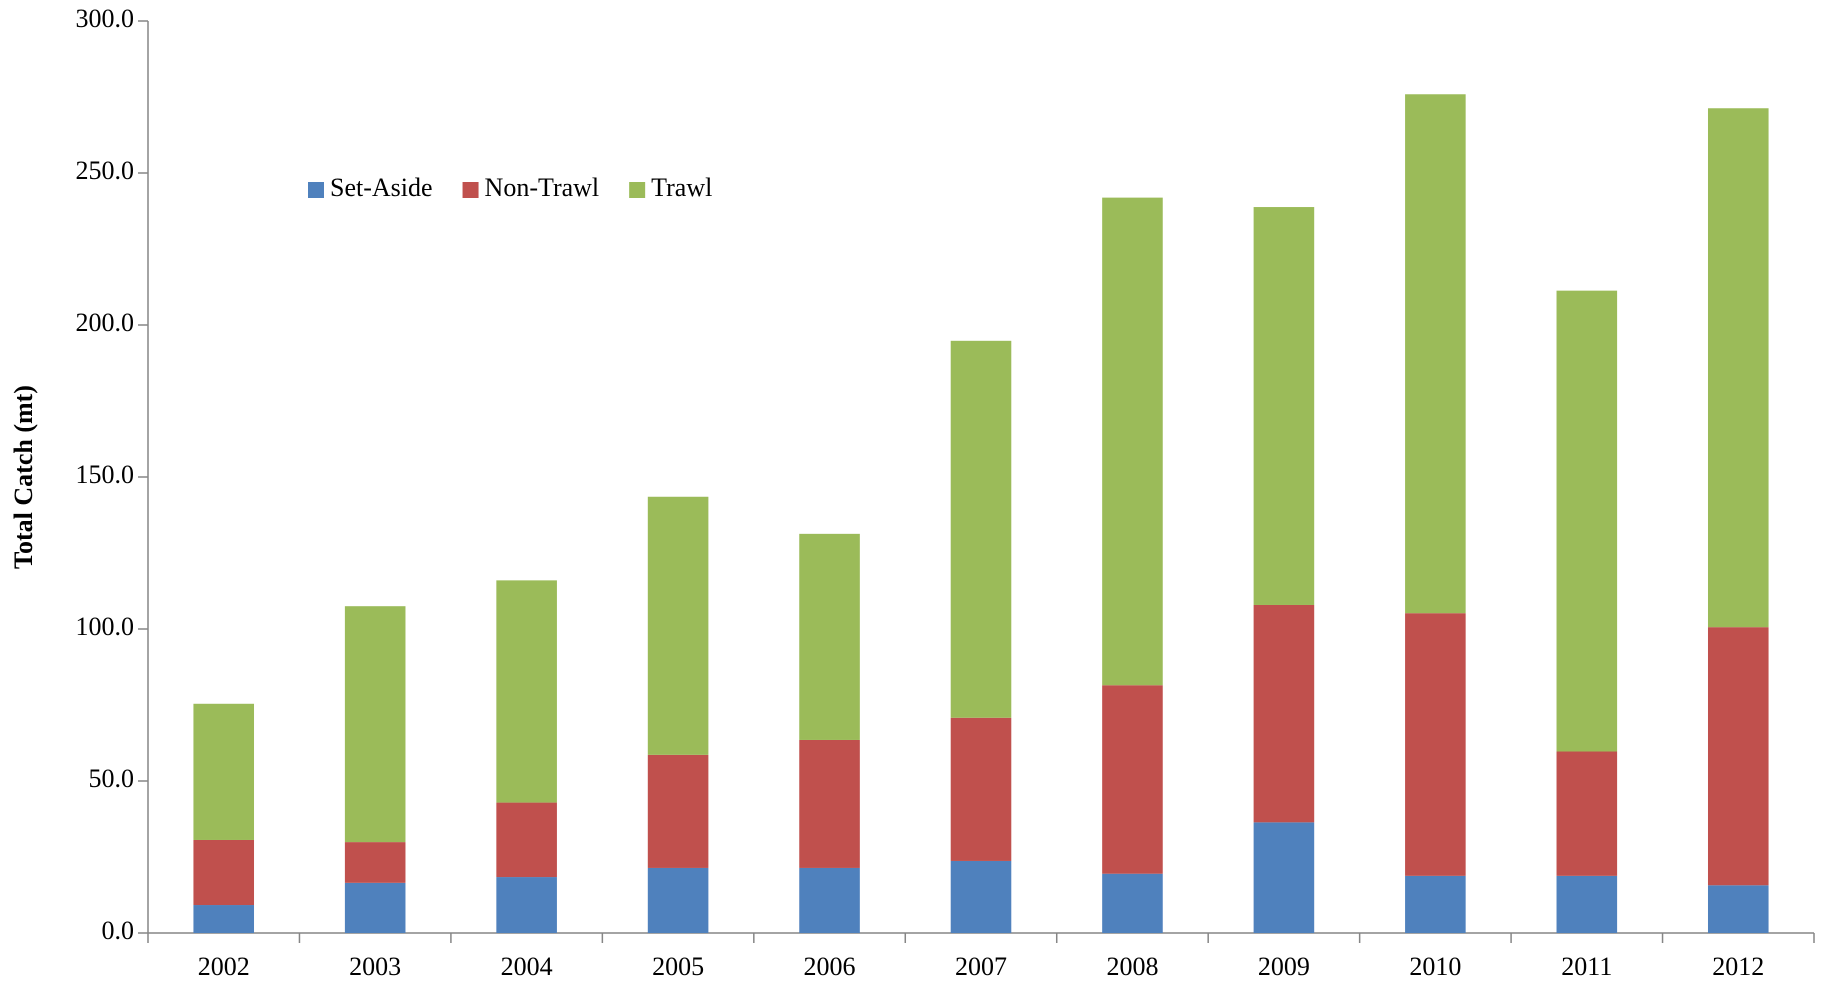  Describe the element at coordinates (381, 187) in the screenshot. I see `legend-label: Set-Aside` at that location.